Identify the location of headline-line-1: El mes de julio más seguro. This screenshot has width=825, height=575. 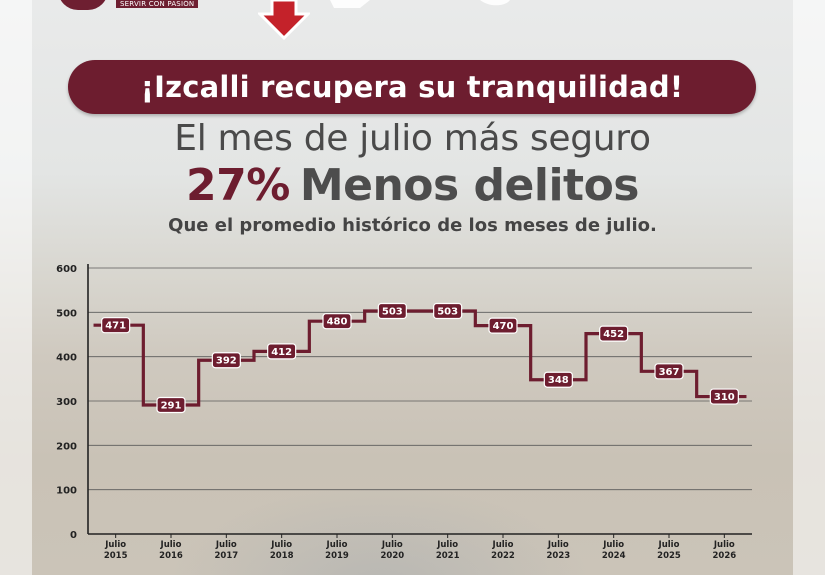
(412, 138).